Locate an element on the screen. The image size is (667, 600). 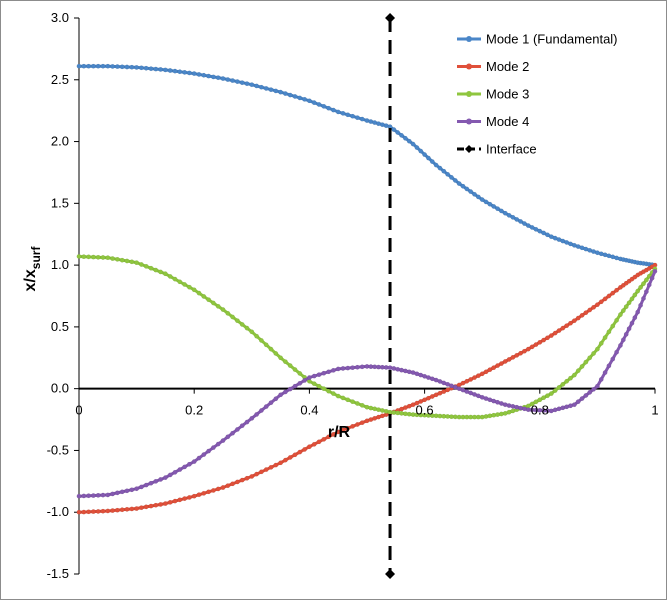
x-axis-title: r/R is located at coordinates (339, 432).